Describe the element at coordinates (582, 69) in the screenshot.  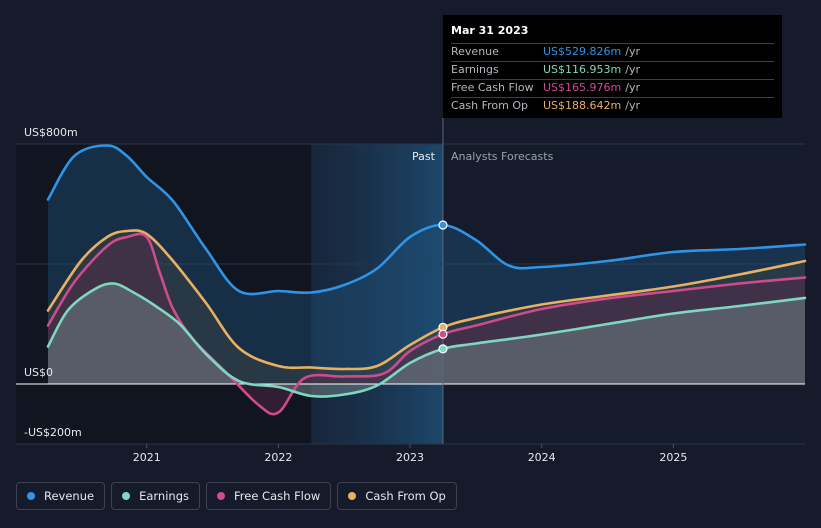
I see `tooltip-value: US$116.953m` at that location.